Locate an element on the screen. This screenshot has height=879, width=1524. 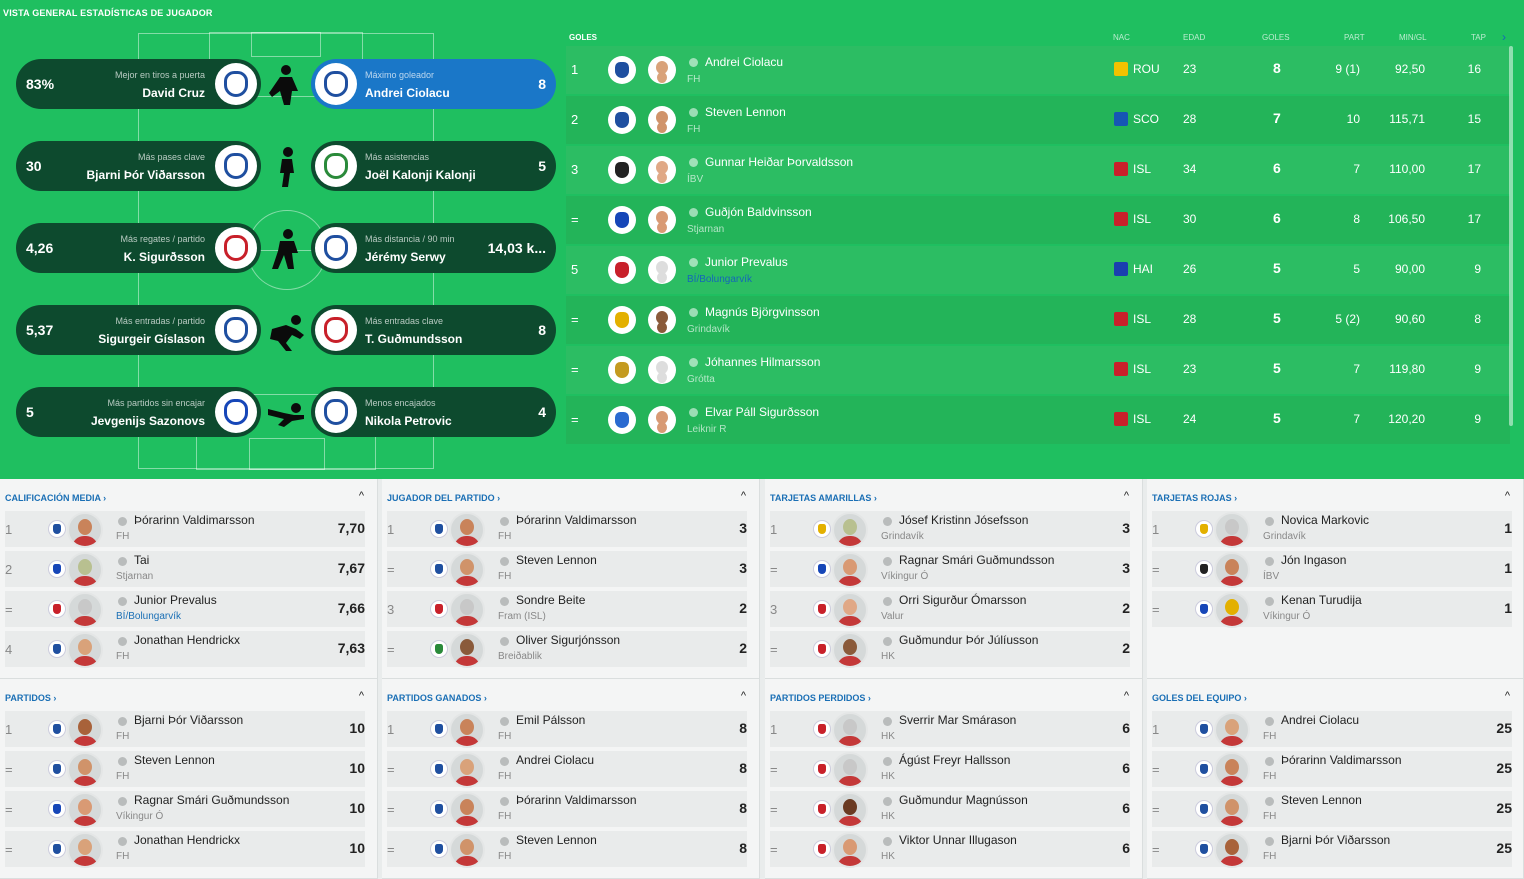
player-name: Guðmundur Magnússon is located at coordinates (963, 800).